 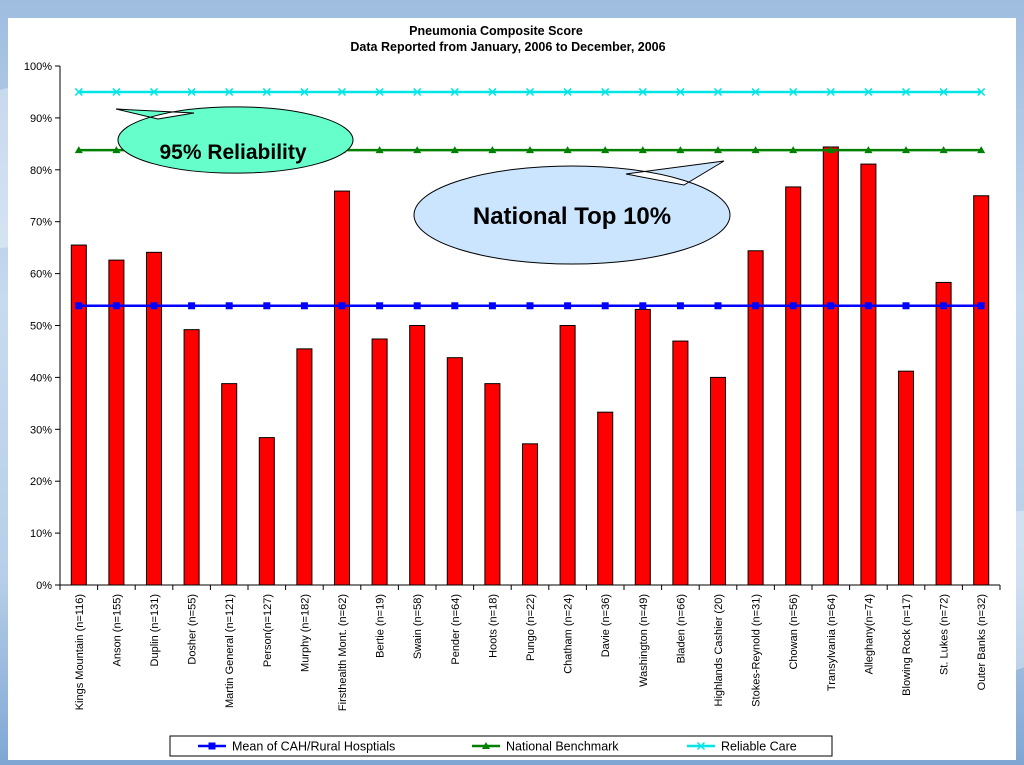 I want to click on y-tick-label: 70%, so click(x=41, y=223).